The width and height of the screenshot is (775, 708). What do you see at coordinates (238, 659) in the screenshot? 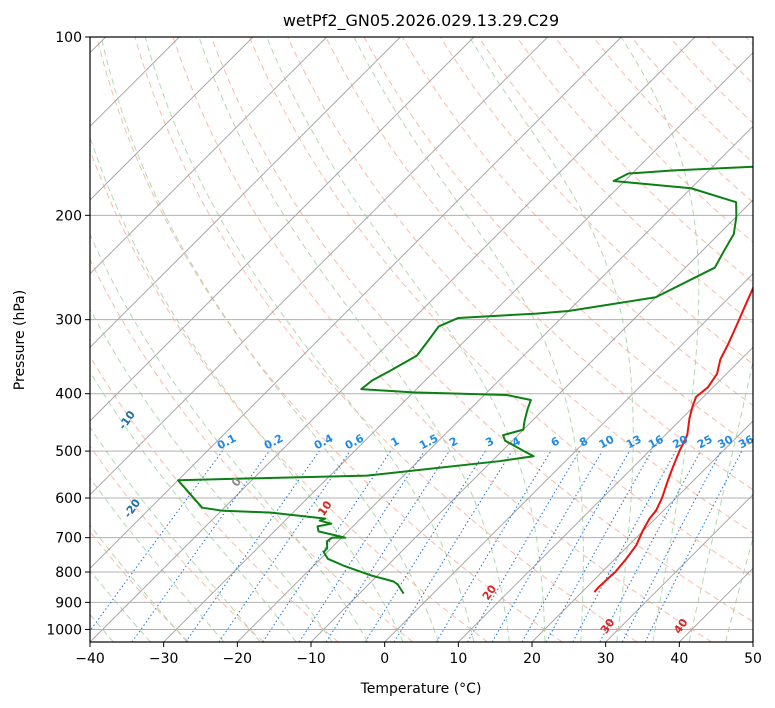
I see `x-tick-label: −20` at bounding box center [238, 659].